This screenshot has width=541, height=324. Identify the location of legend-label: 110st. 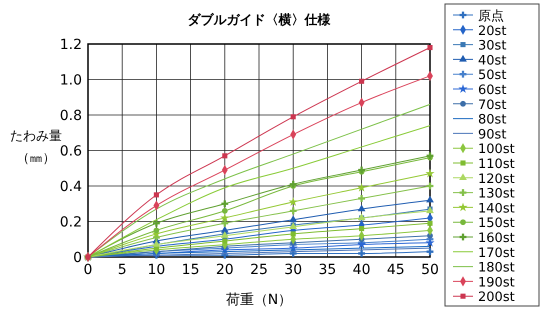
(496, 164).